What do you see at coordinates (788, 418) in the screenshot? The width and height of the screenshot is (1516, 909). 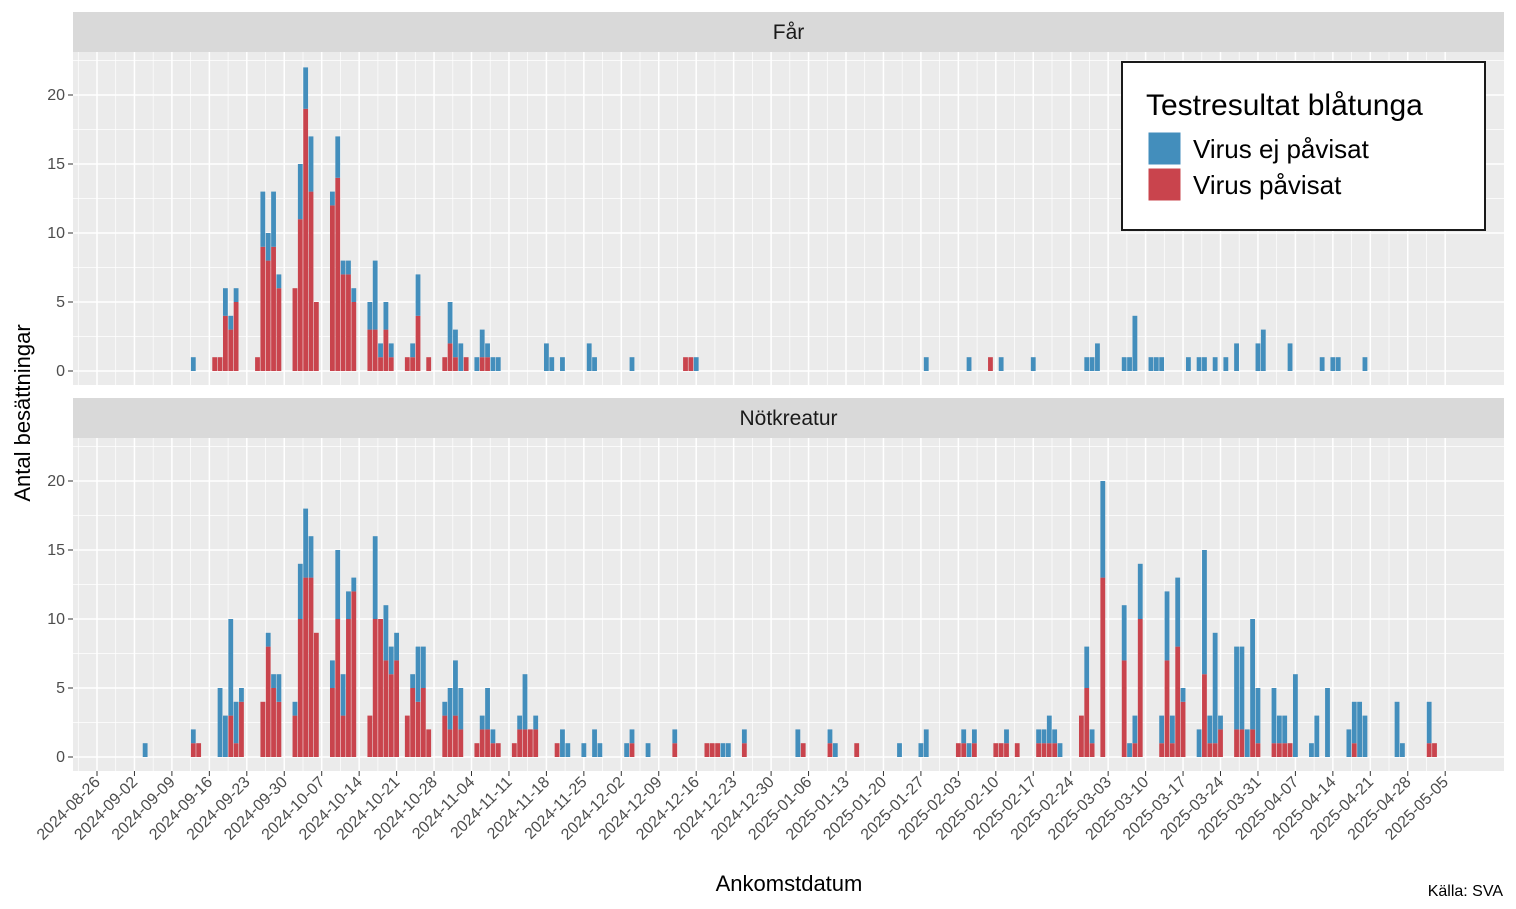 I see `facet-strip-label: Nötkreatur` at bounding box center [788, 418].